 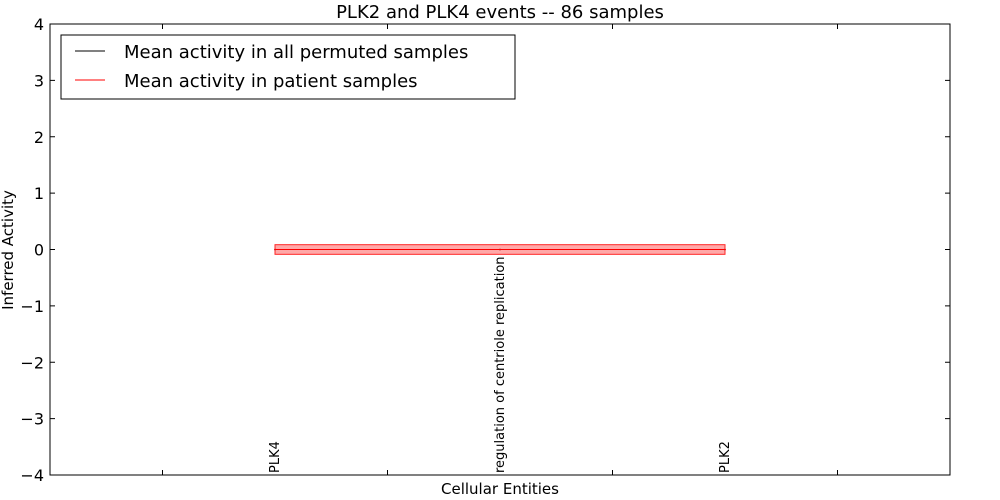 I want to click on y-tick-label: 0, so click(x=39, y=250).